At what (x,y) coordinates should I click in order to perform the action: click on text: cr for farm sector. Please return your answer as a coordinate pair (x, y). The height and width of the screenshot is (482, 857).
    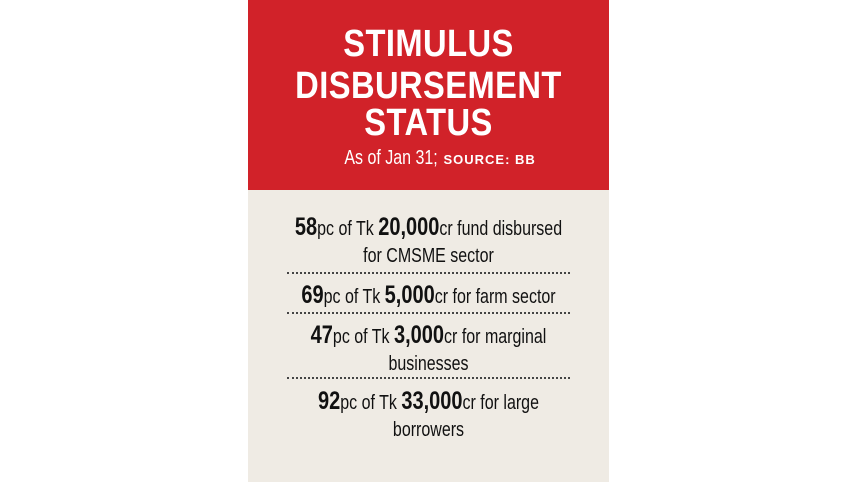
    Looking at the image, I should click on (495, 297).